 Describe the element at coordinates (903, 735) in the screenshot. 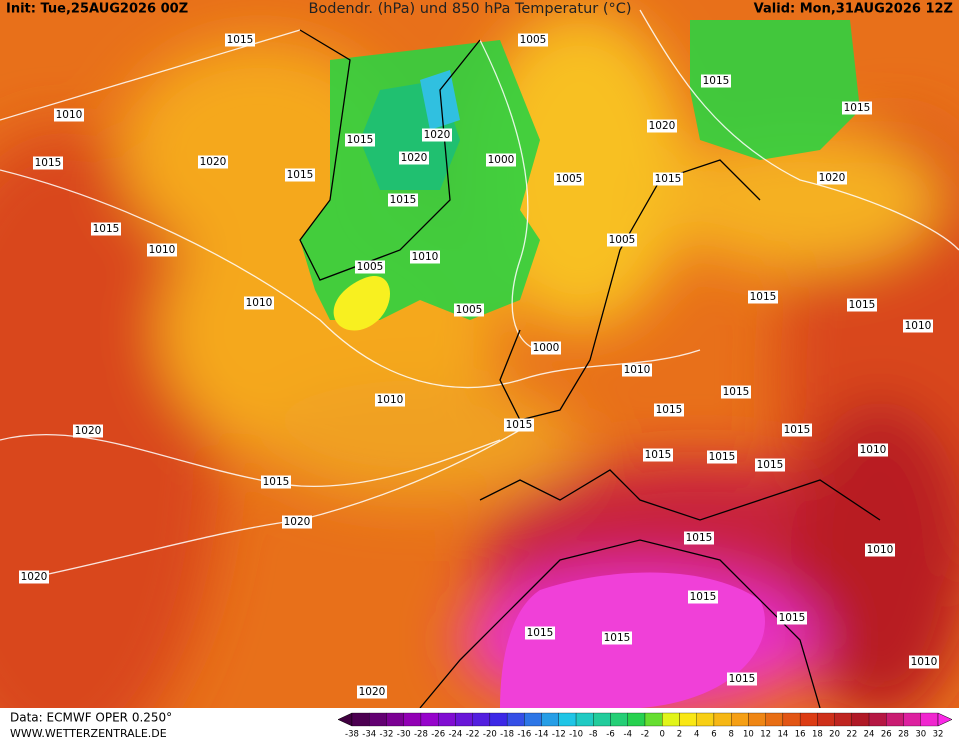

I see `color-scale-label: 28` at that location.